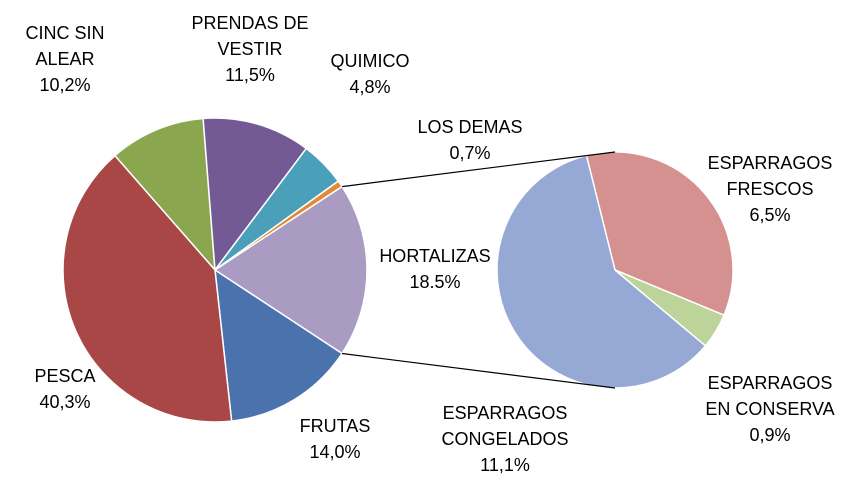  What do you see at coordinates (435, 269) in the screenshot?
I see `data-label: HORTALIZAS 18.5%` at bounding box center [435, 269].